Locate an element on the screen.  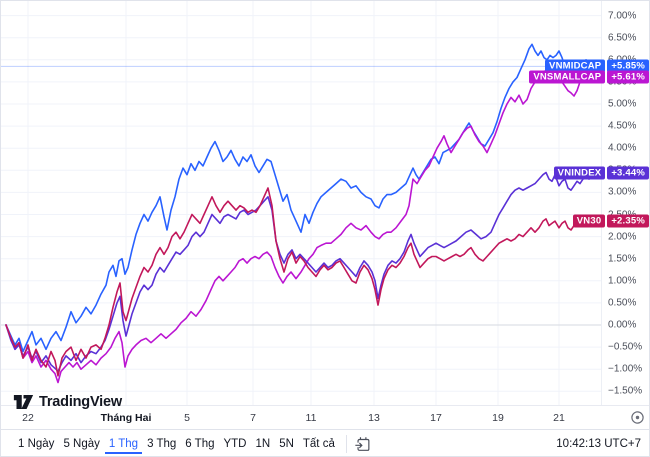
series-badge-vn30: VN30 +2.35% is located at coordinates (610, 221).